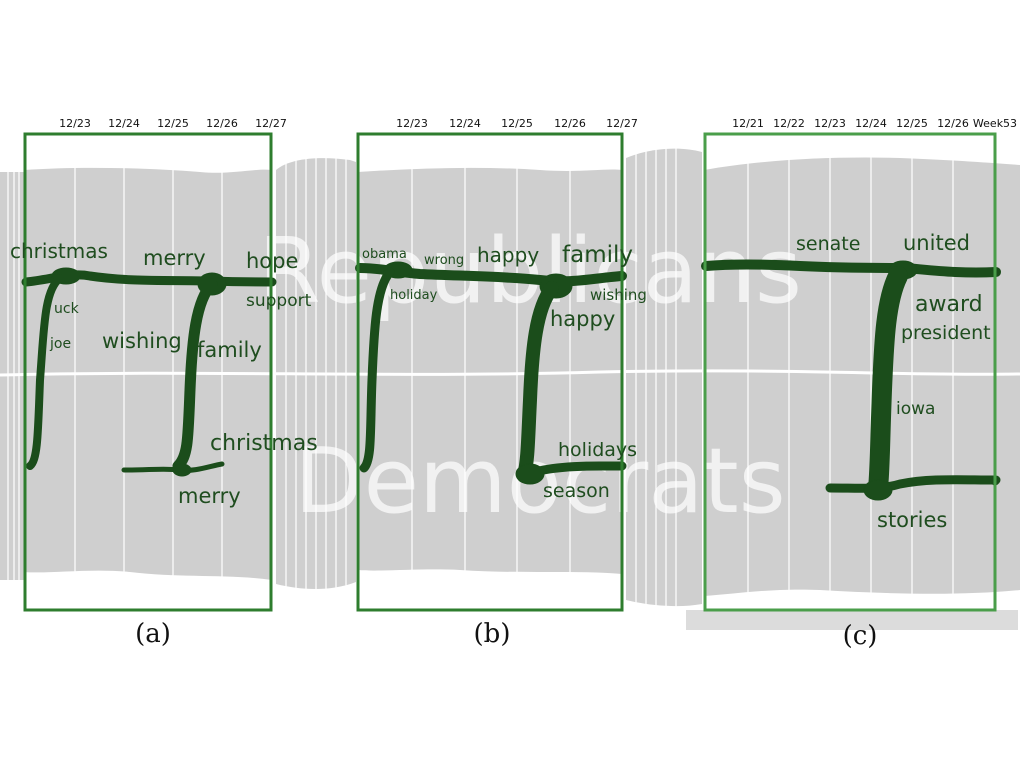 The height and width of the screenshot is (768, 1024). What do you see at coordinates (414, 295) in the screenshot?
I see `keyword: holiday` at bounding box center [414, 295].